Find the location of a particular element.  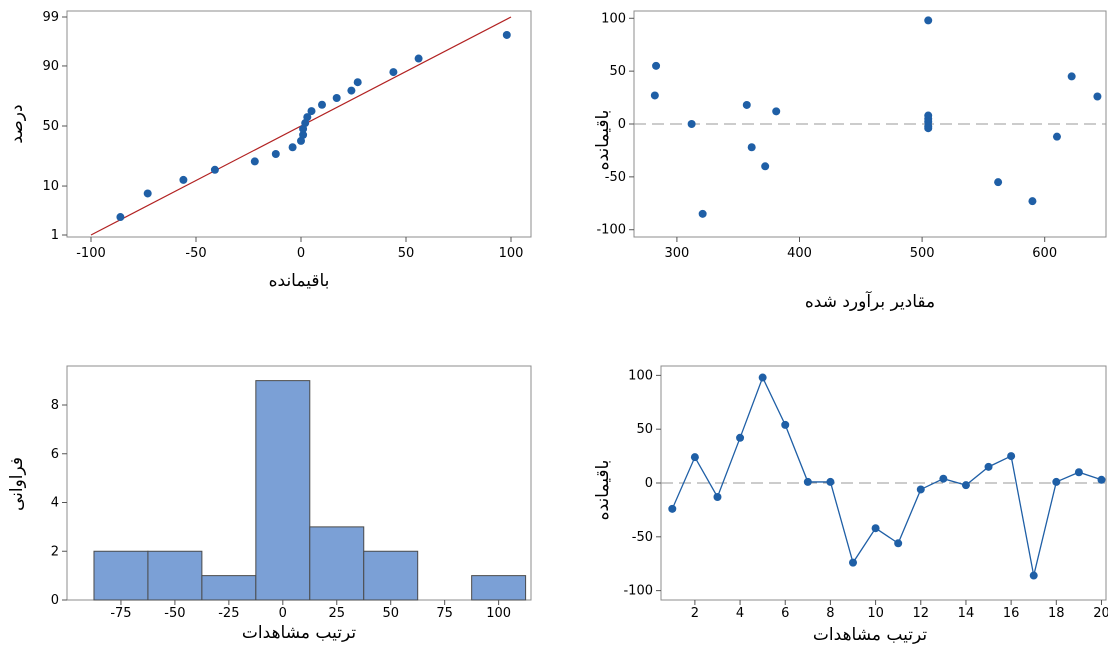

y-tick-label: 10 is located at coordinates (50, 186).